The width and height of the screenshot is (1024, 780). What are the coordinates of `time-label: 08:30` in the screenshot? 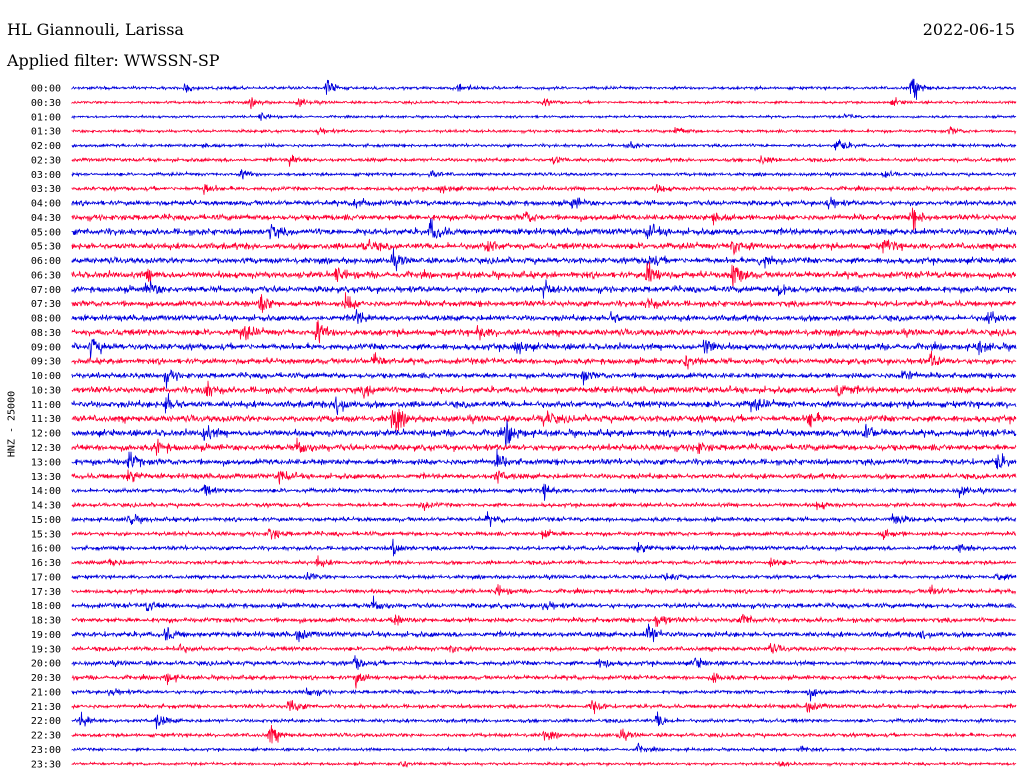 It's located at (46, 333).